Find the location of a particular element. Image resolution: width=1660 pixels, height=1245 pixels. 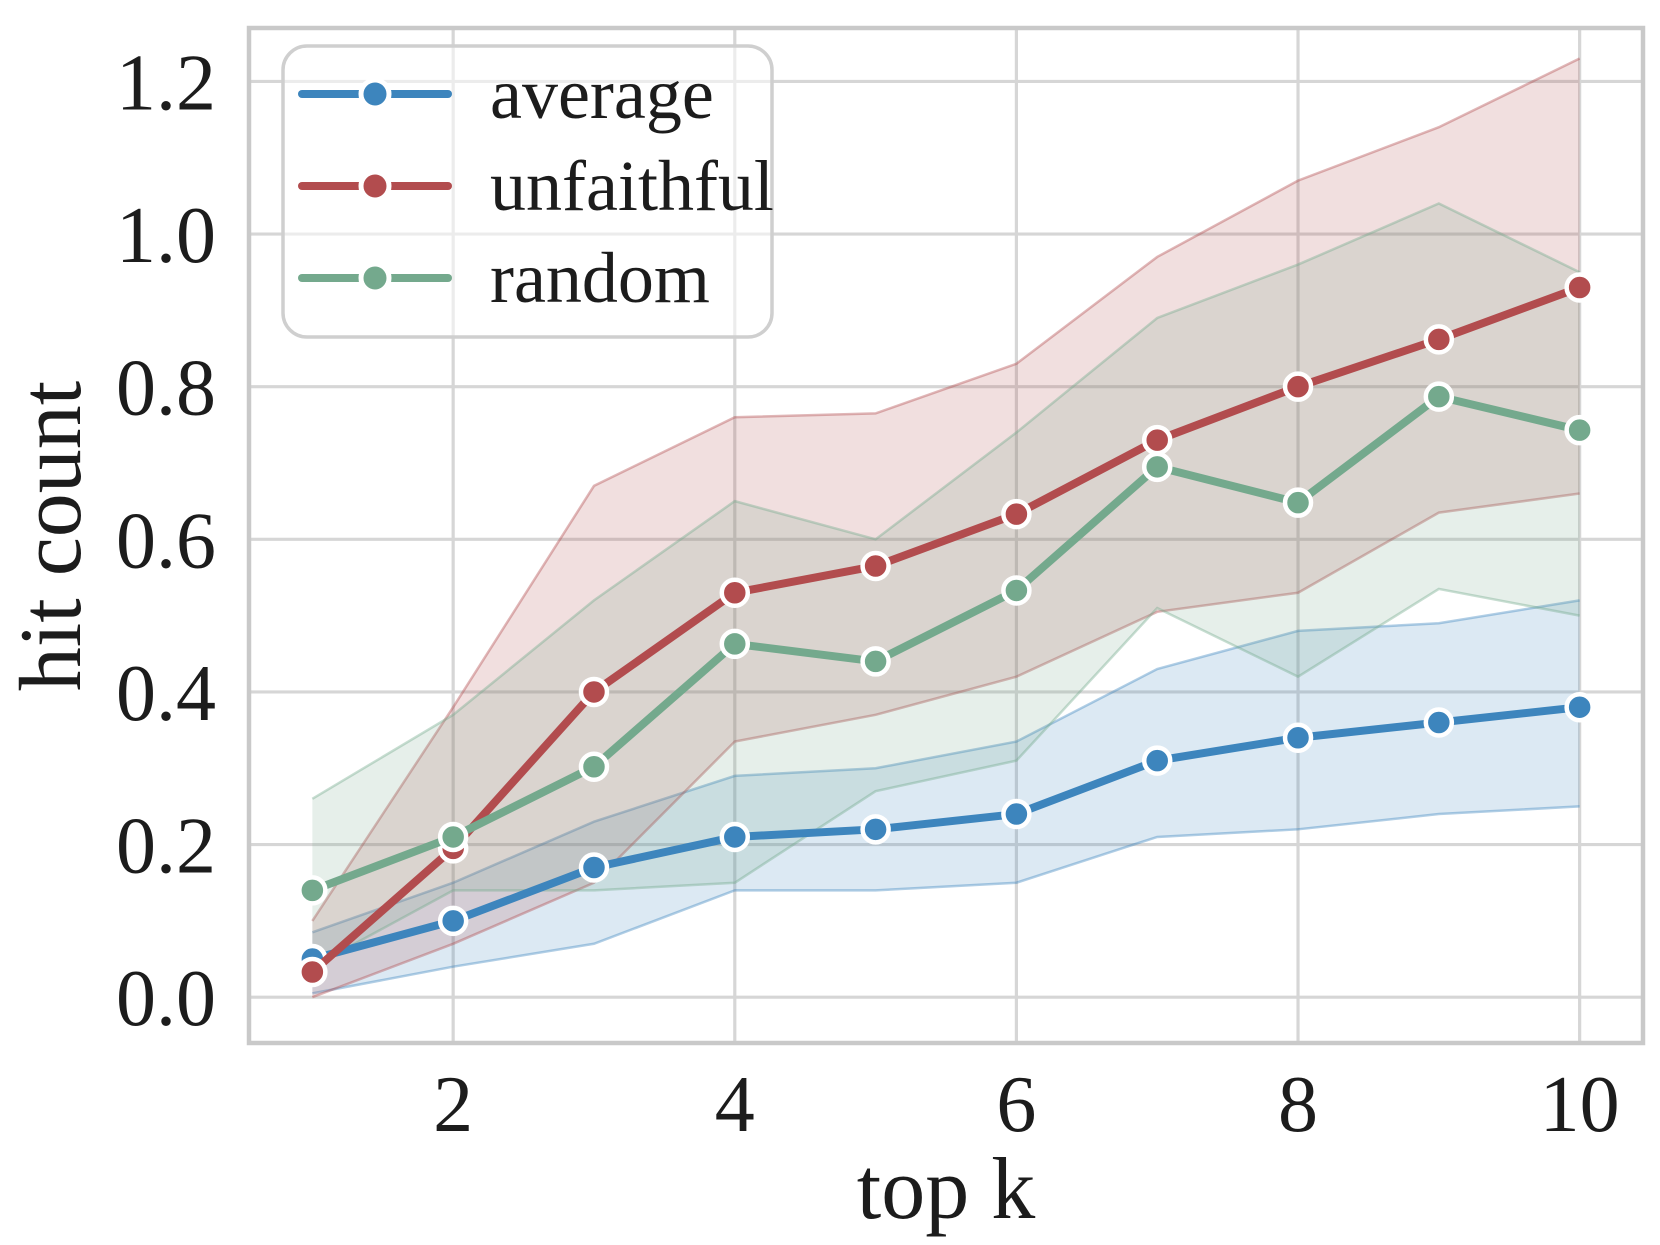

band-lower-edge-average is located at coordinates (946, 900).